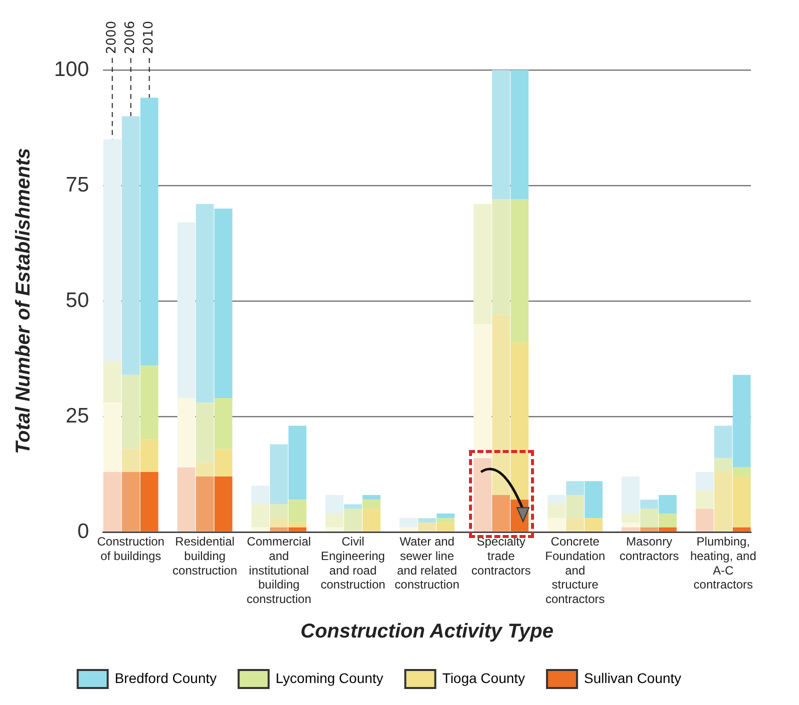 This screenshot has width=799, height=705. What do you see at coordinates (723, 563) in the screenshot?
I see `x-tick-label: Plumbing, heating, and A-C contractors` at bounding box center [723, 563].